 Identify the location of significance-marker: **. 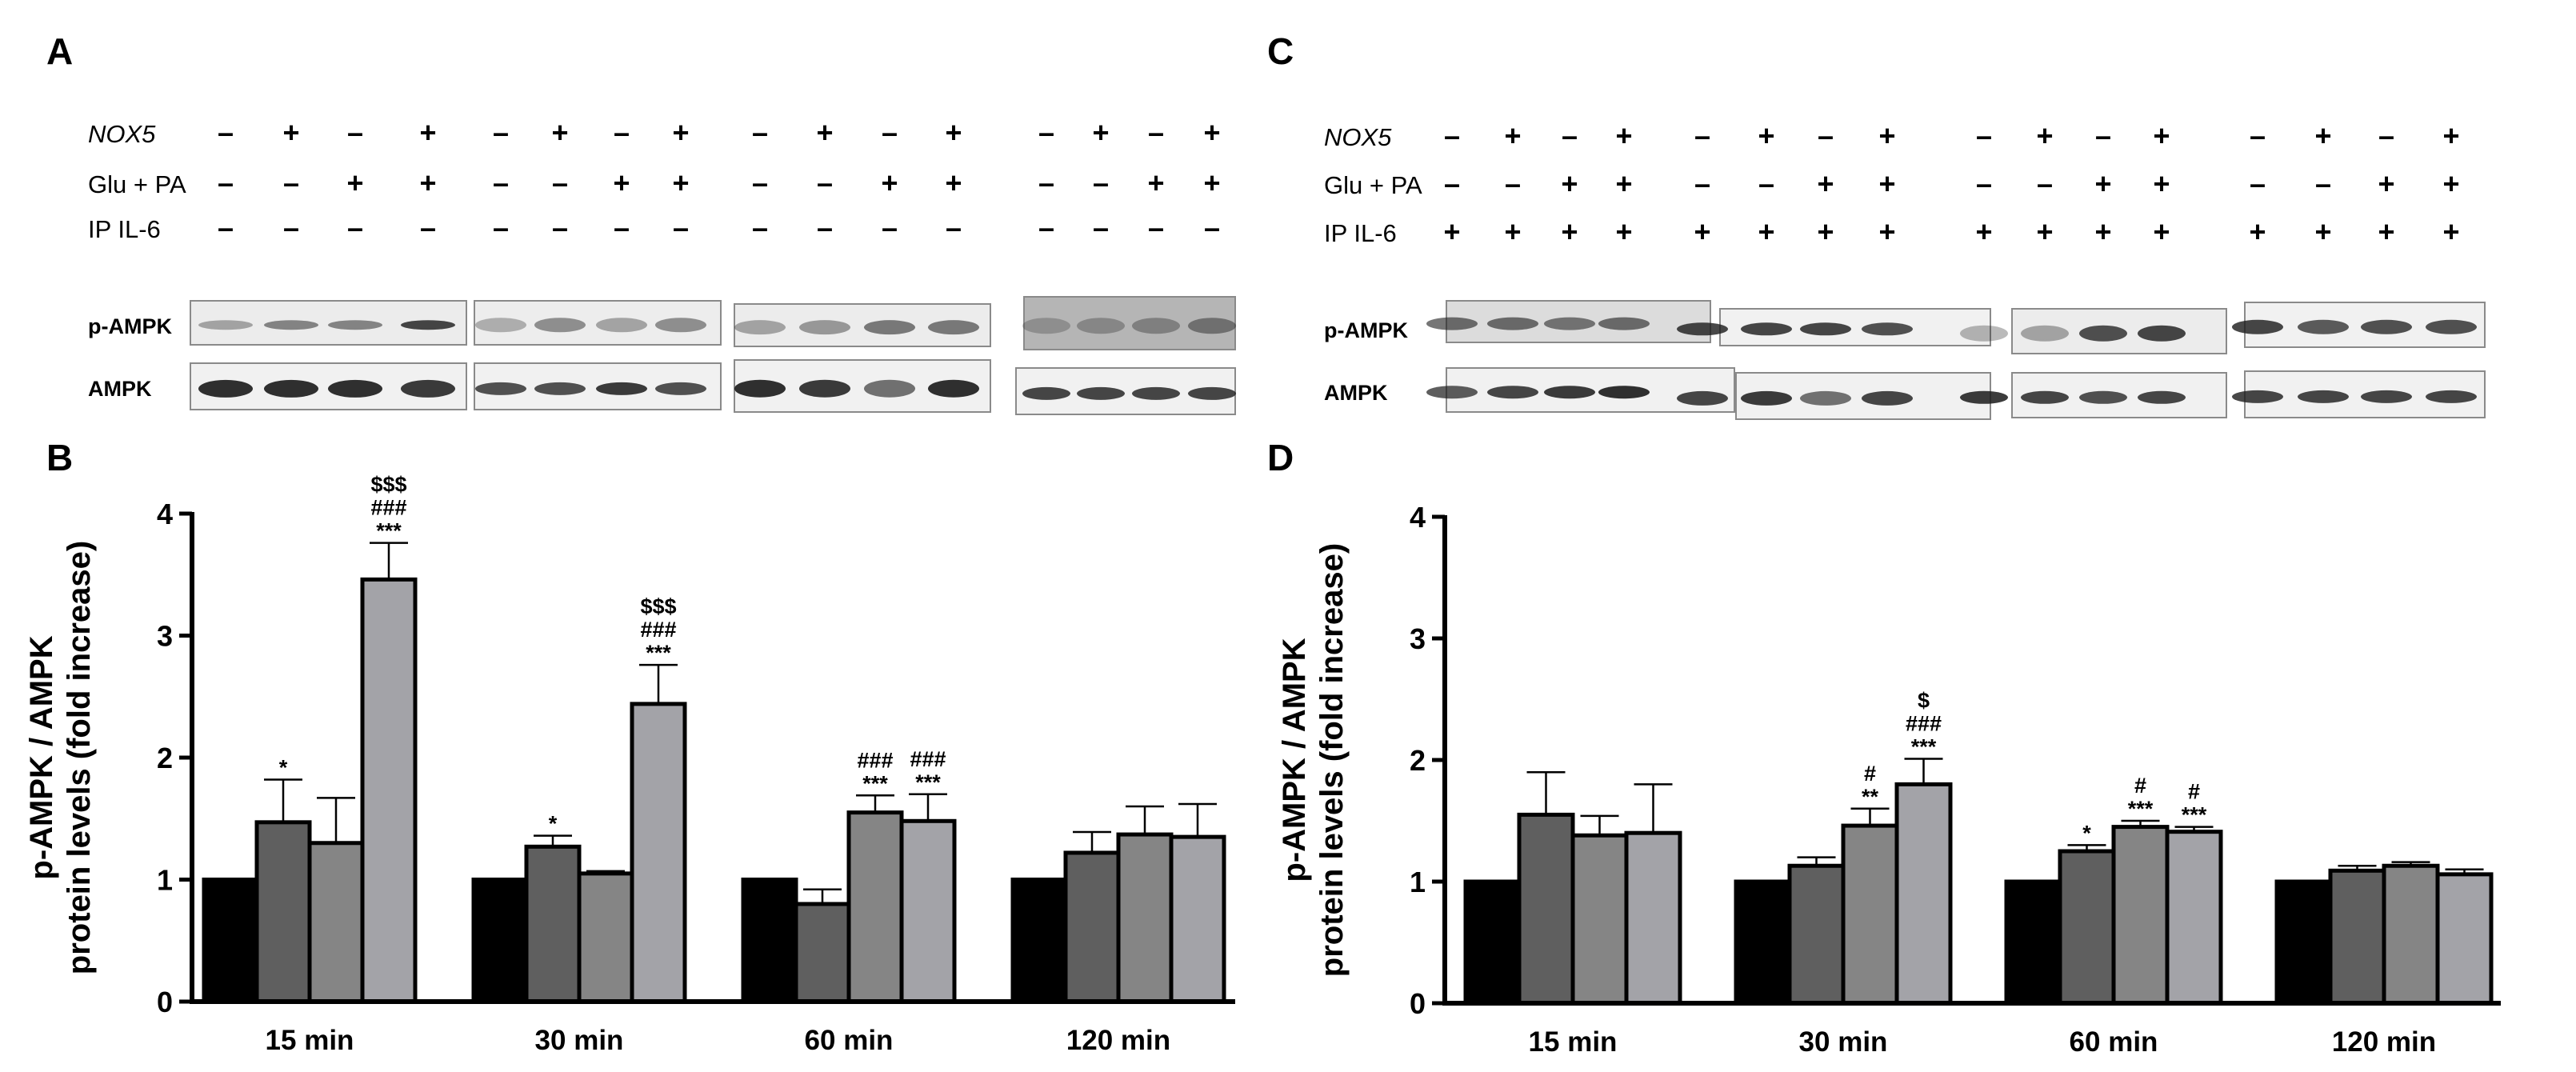
(1870, 797).